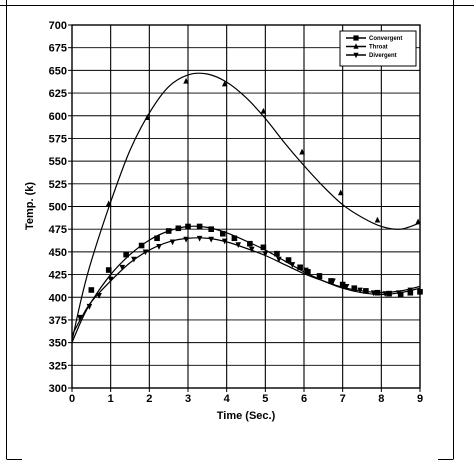 The image size is (474, 474). Describe the element at coordinates (356, 55) in the screenshot. I see `legend-marker-divergent` at that location.